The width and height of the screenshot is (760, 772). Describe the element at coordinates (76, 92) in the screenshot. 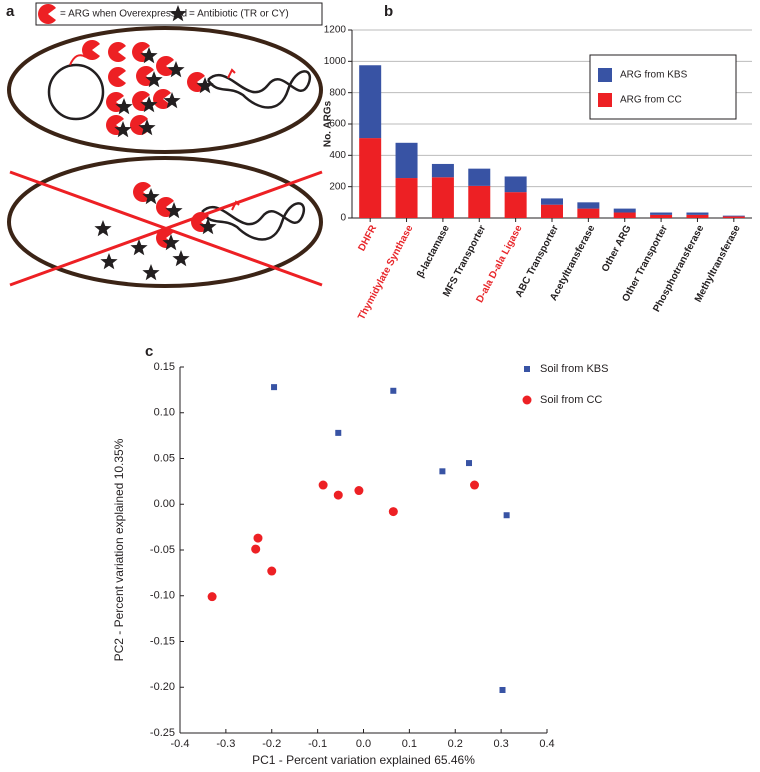

I see `plasmid` at that location.